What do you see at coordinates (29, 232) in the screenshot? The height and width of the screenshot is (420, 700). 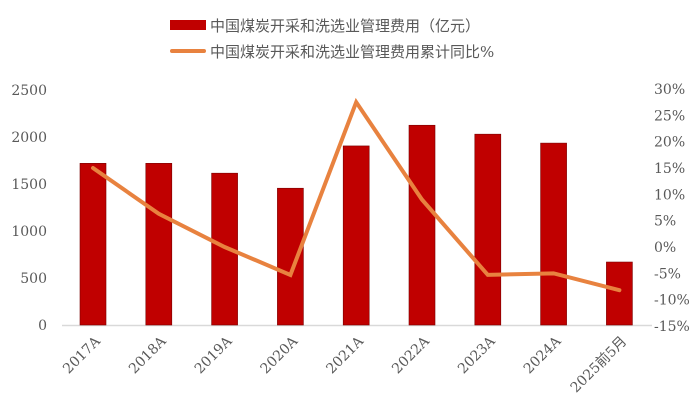 I see `left-tick-label: 1000` at bounding box center [29, 232].